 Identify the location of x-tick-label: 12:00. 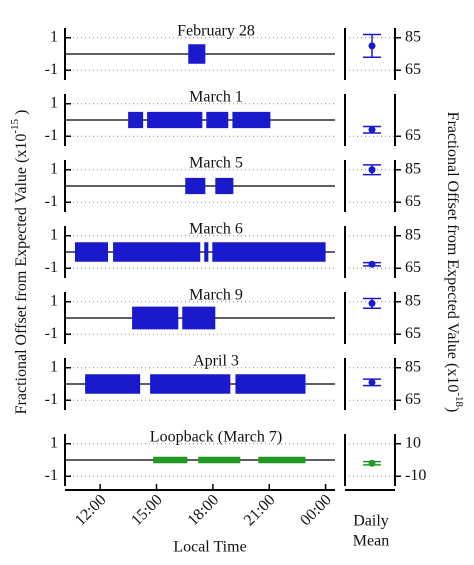
(91, 510).